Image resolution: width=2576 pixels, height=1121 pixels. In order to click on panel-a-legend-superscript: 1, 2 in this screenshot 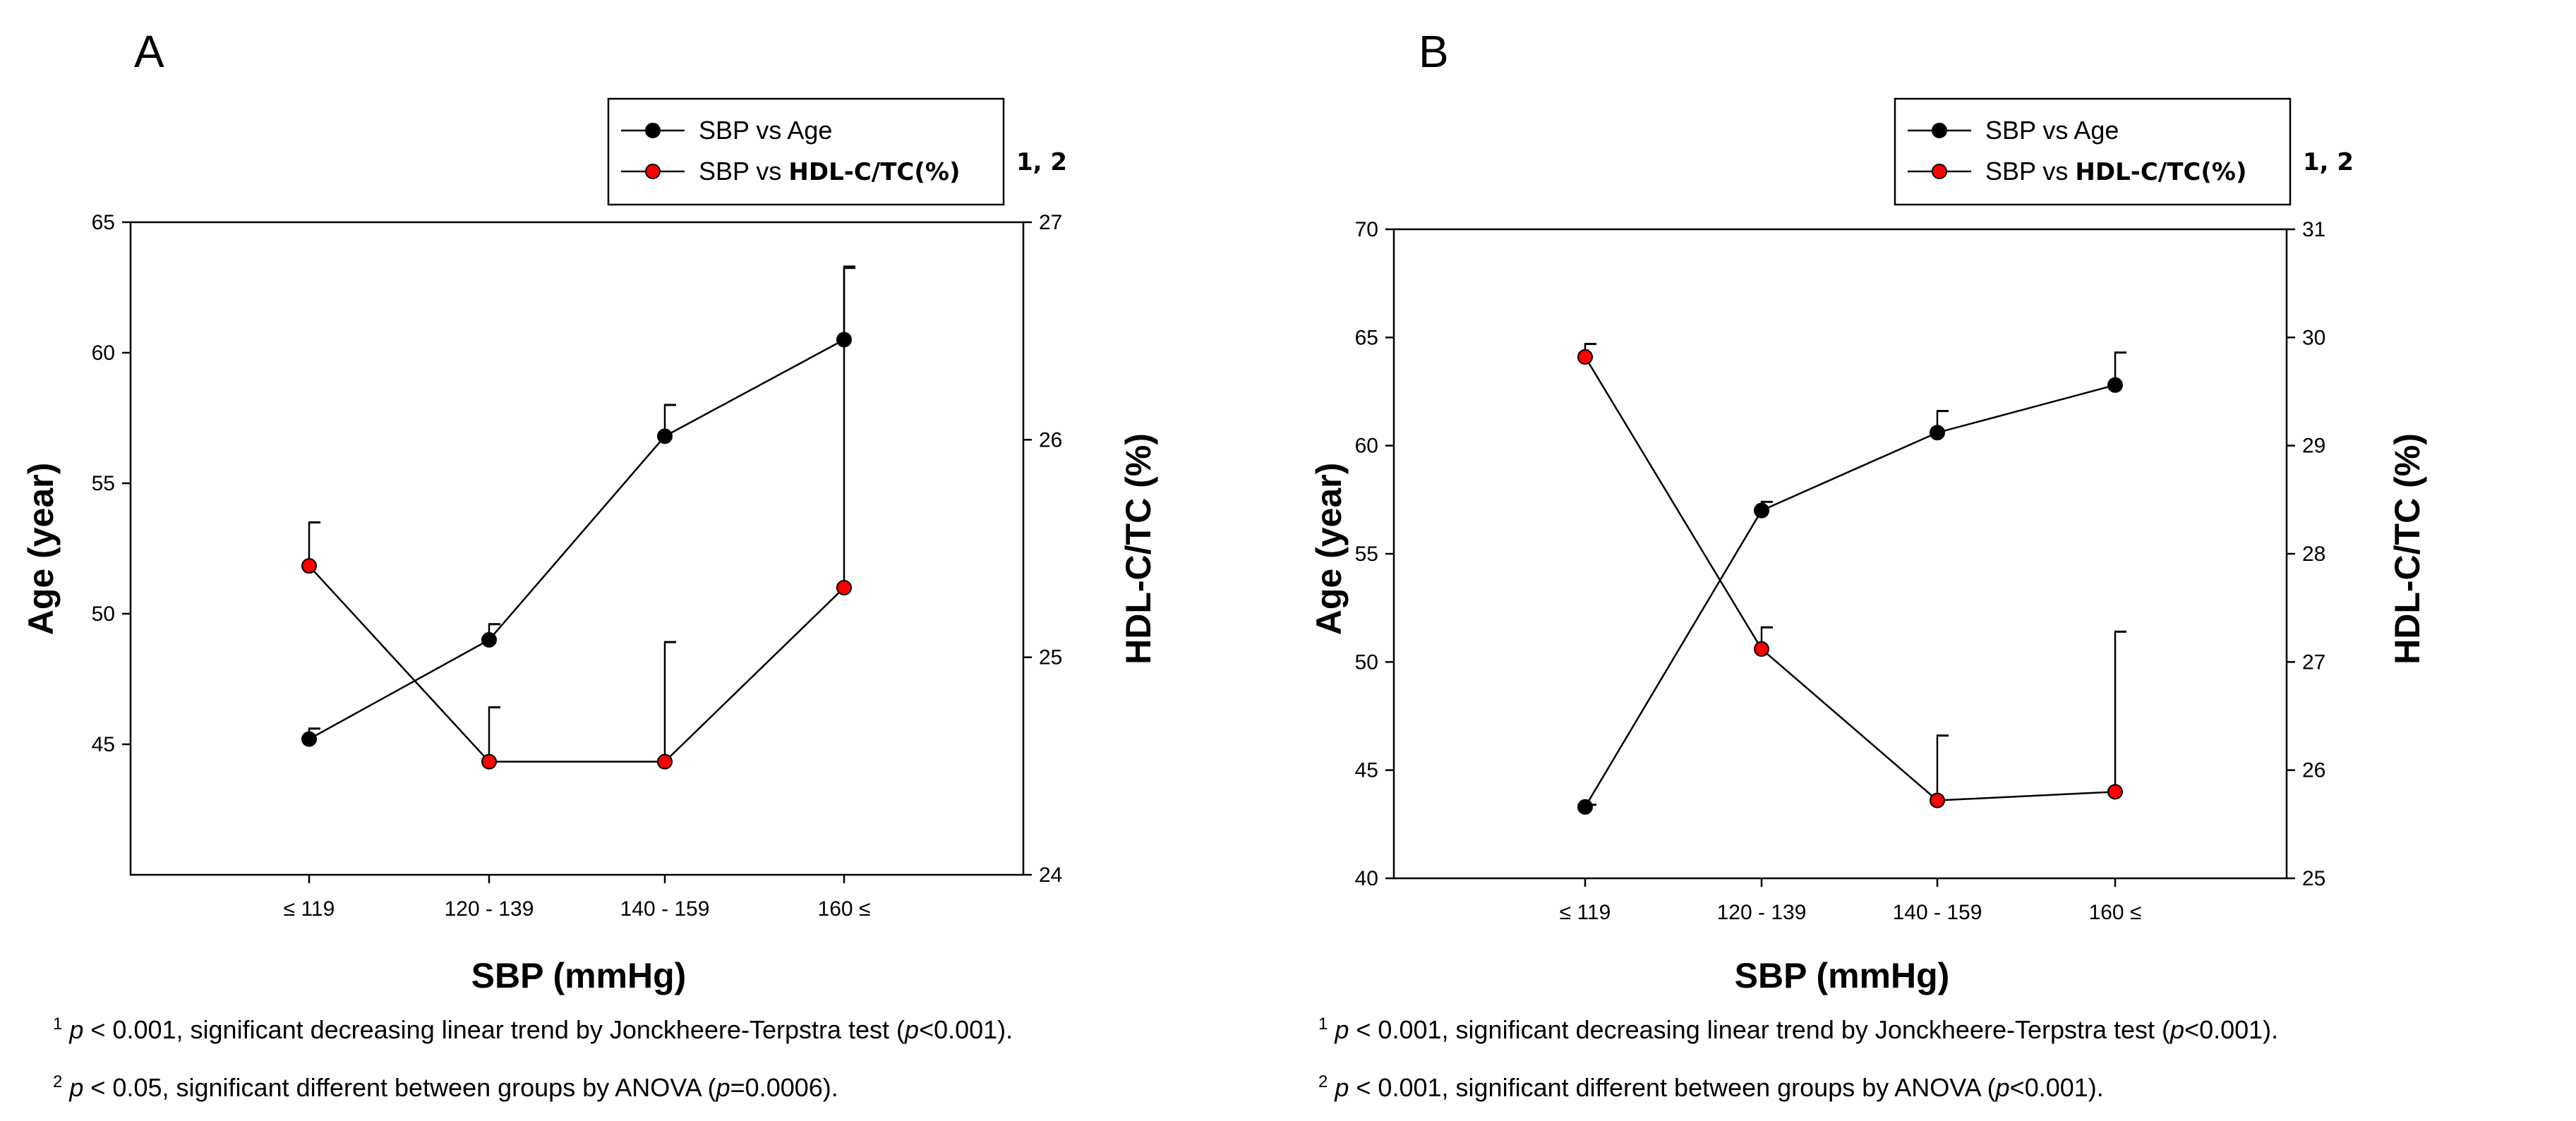, I will do `click(1041, 162)`.